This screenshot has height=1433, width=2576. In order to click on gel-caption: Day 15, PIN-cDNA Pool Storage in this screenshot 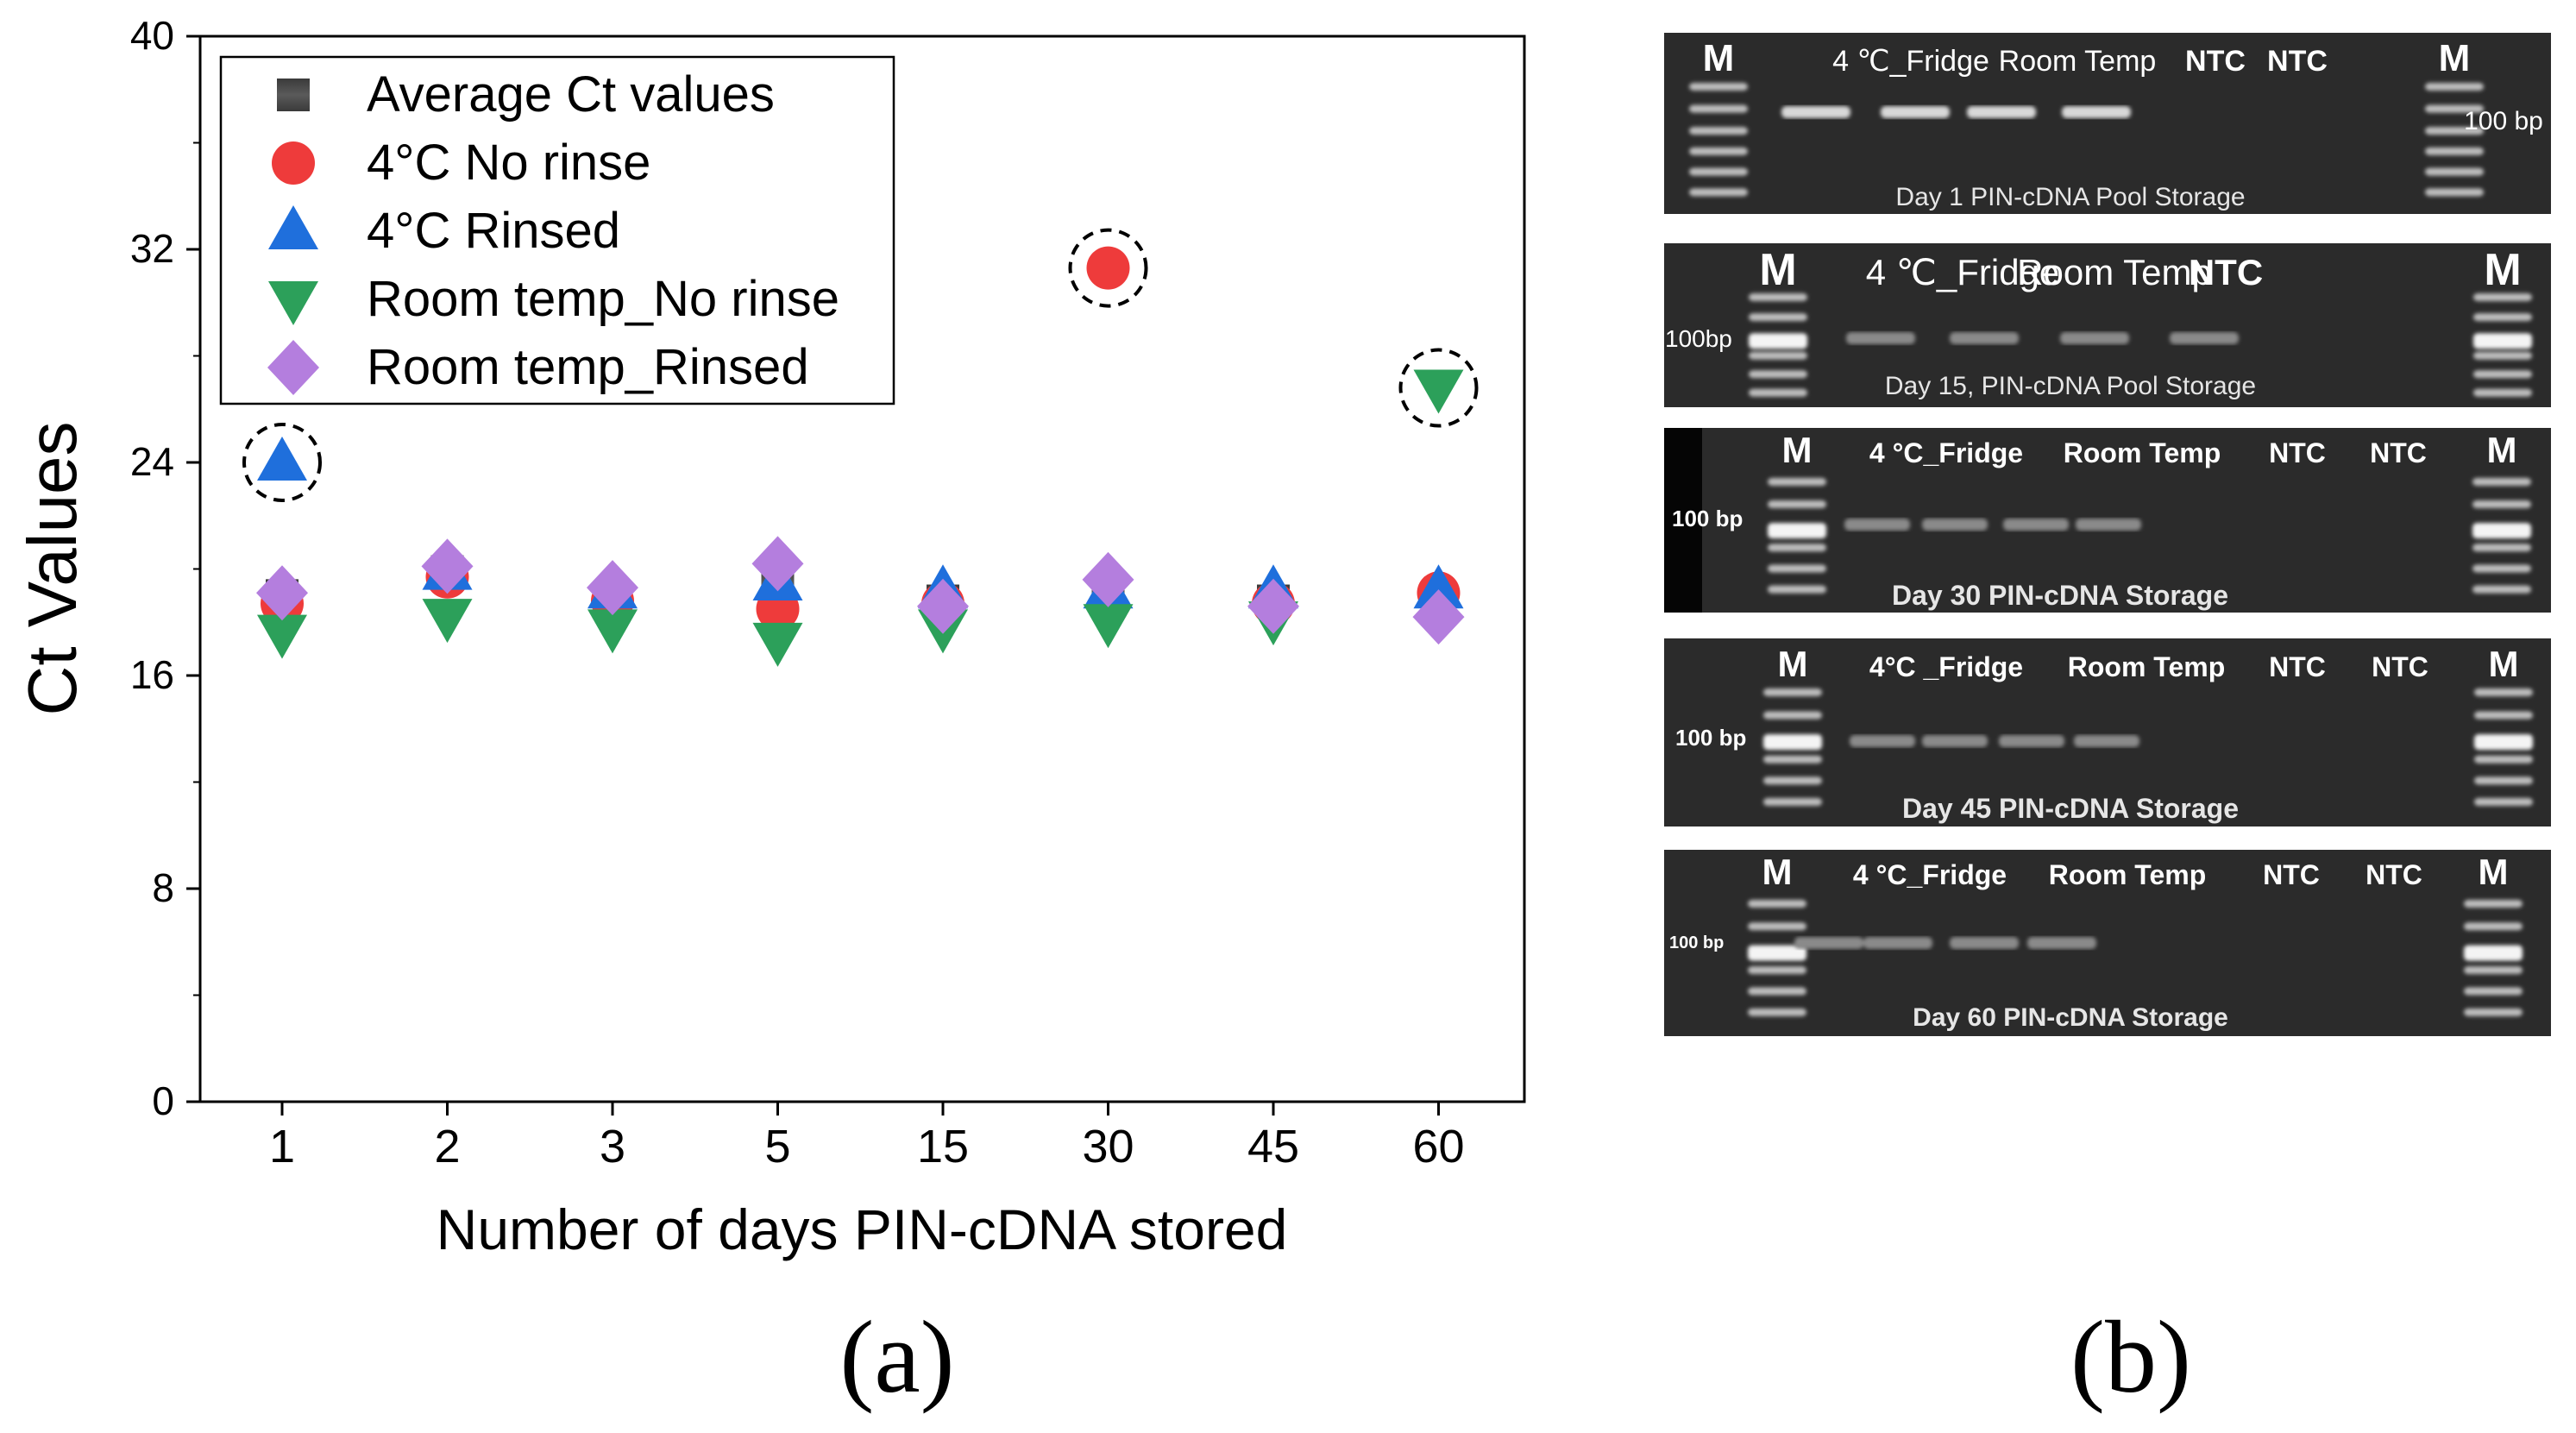, I will do `click(2070, 386)`.